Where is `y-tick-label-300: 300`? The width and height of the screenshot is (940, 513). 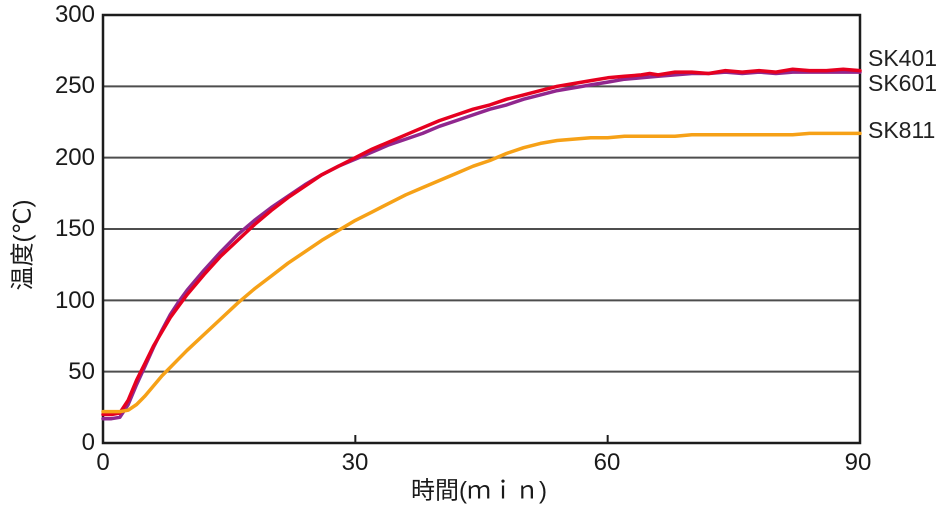 y-tick-label-300: 300 is located at coordinates (74, 14).